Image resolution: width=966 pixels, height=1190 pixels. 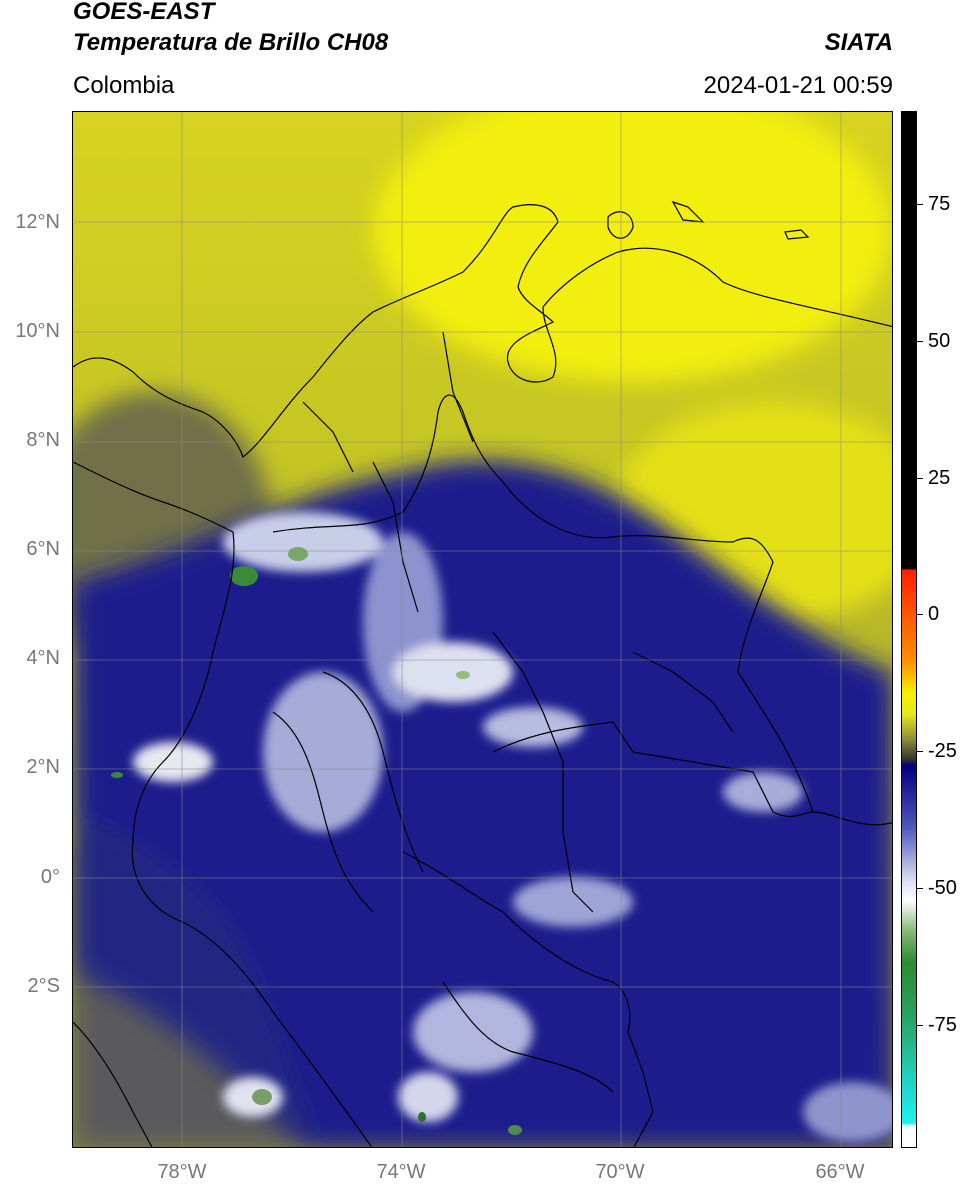 I want to click on lat-label: 2°S, so click(x=43, y=986).